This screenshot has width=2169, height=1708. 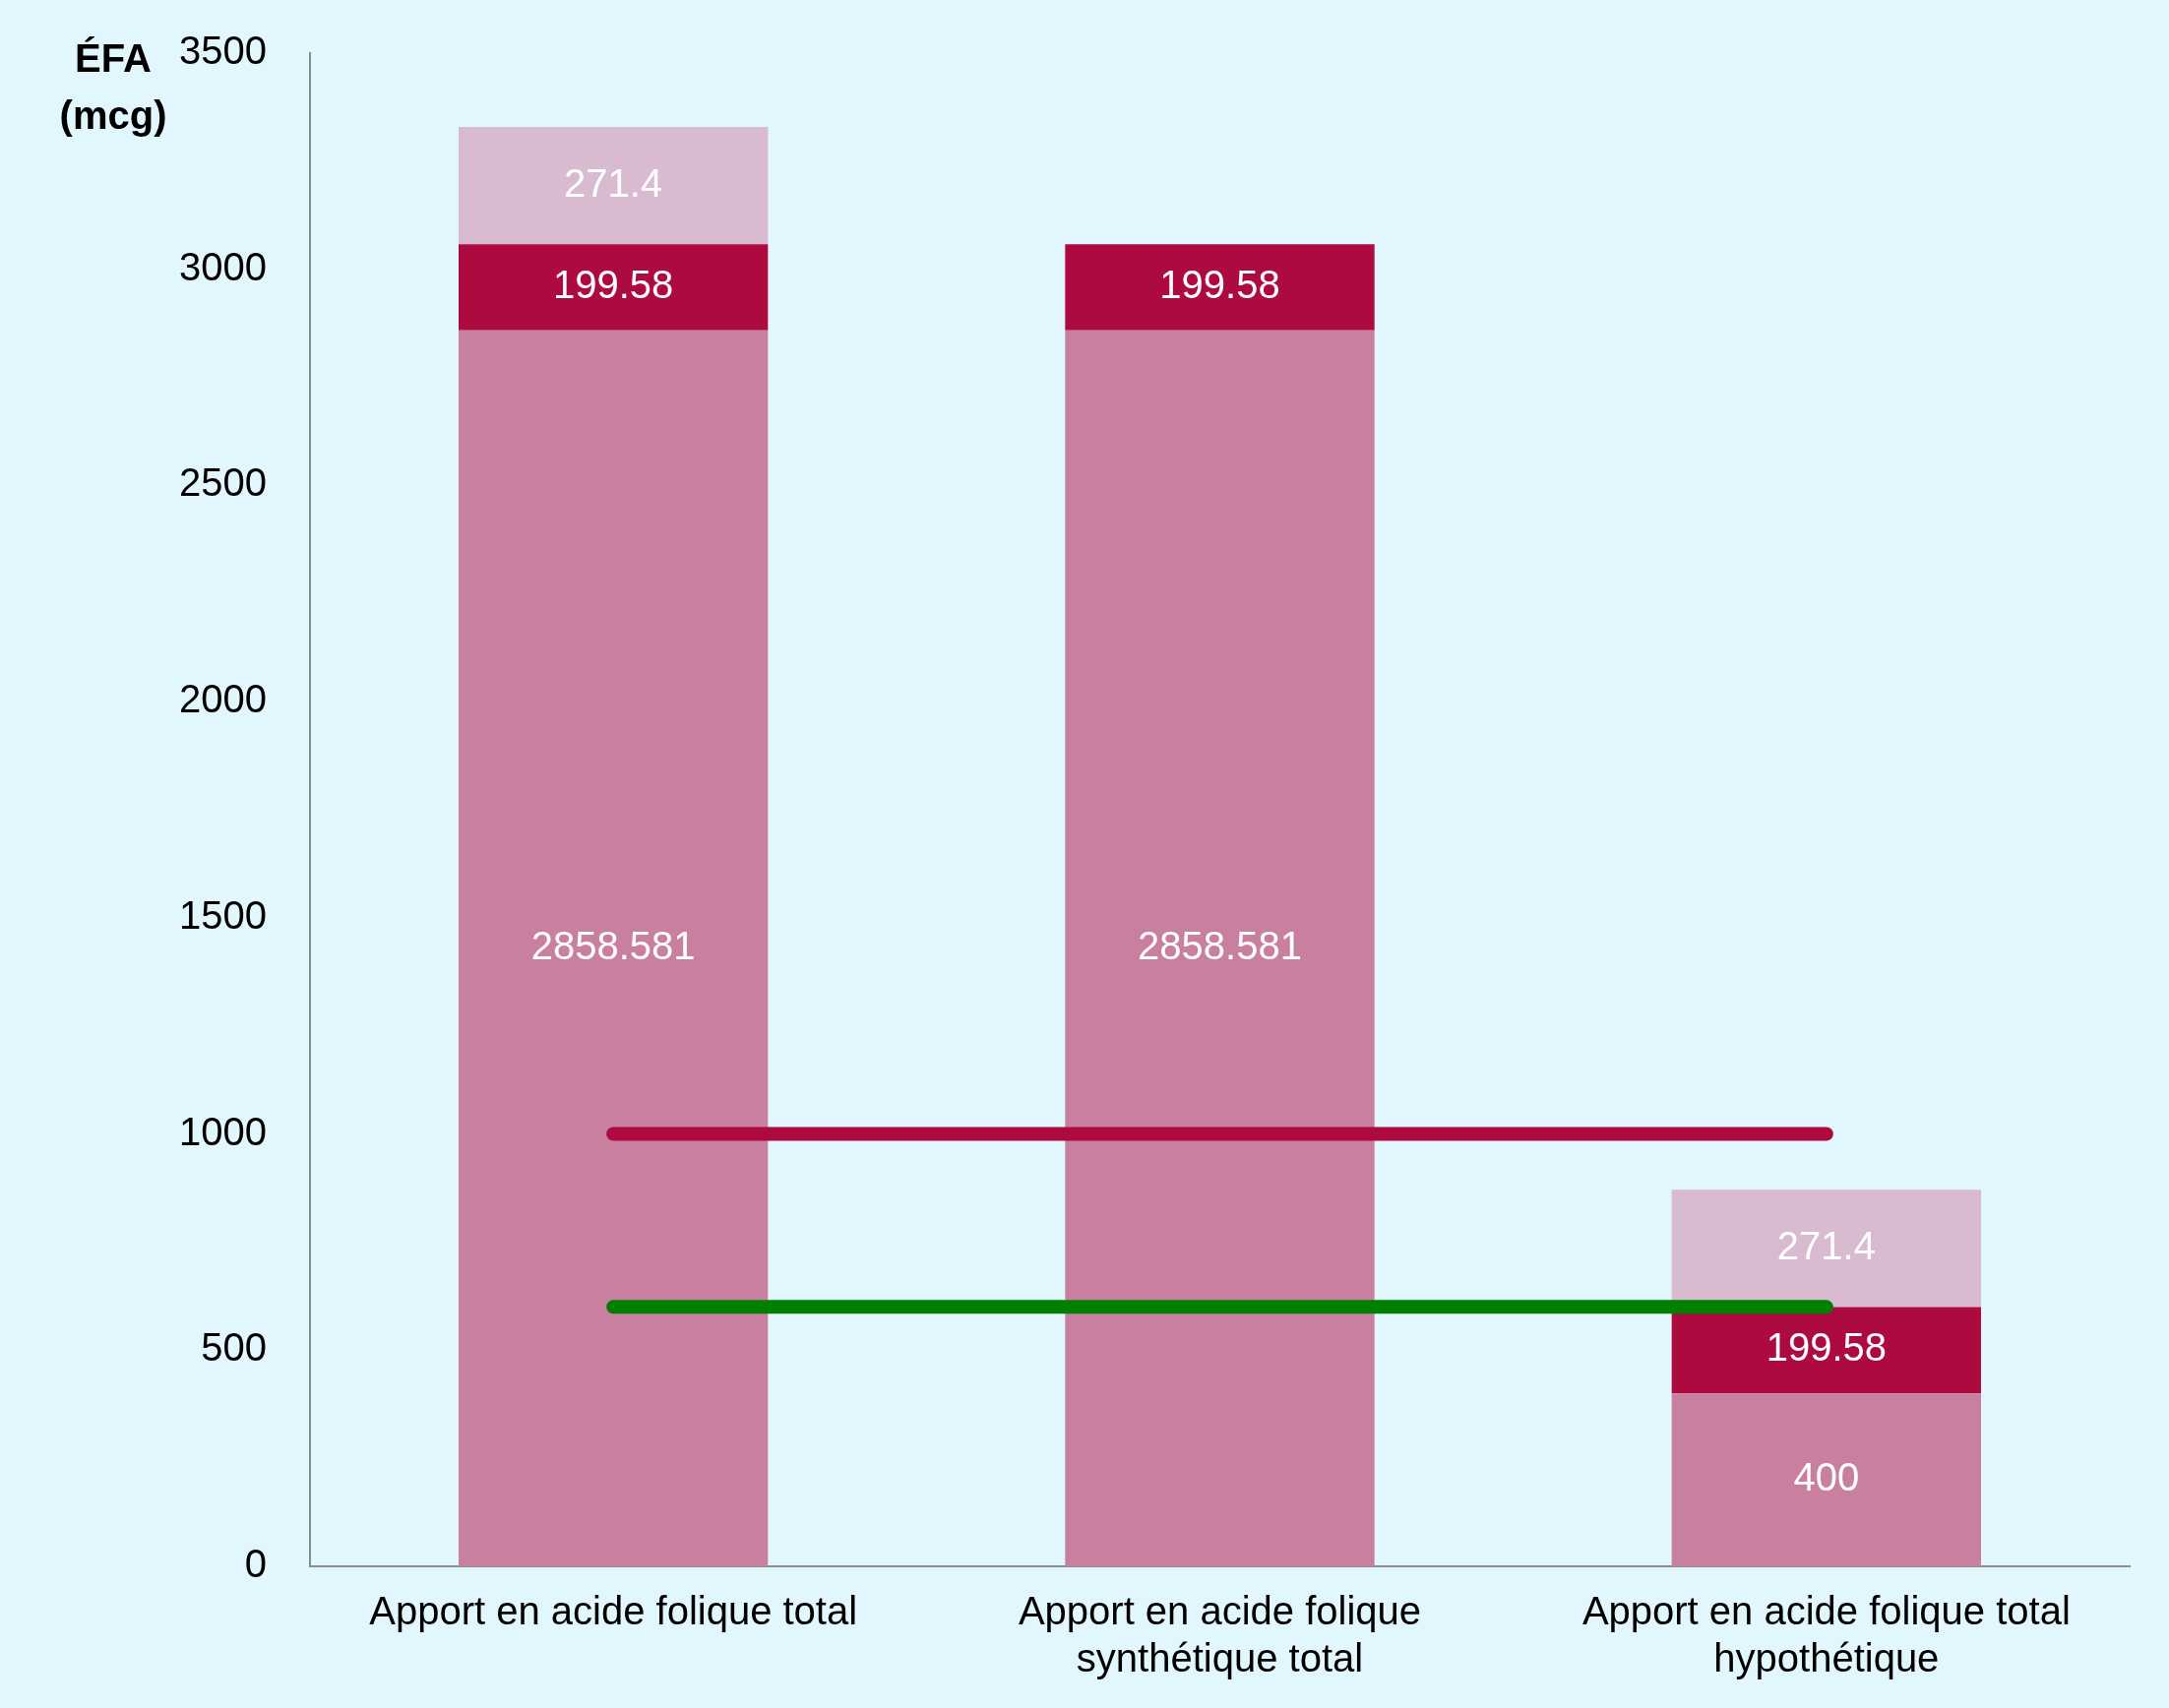 What do you see at coordinates (223, 699) in the screenshot?
I see `y-tick-label: 2000` at bounding box center [223, 699].